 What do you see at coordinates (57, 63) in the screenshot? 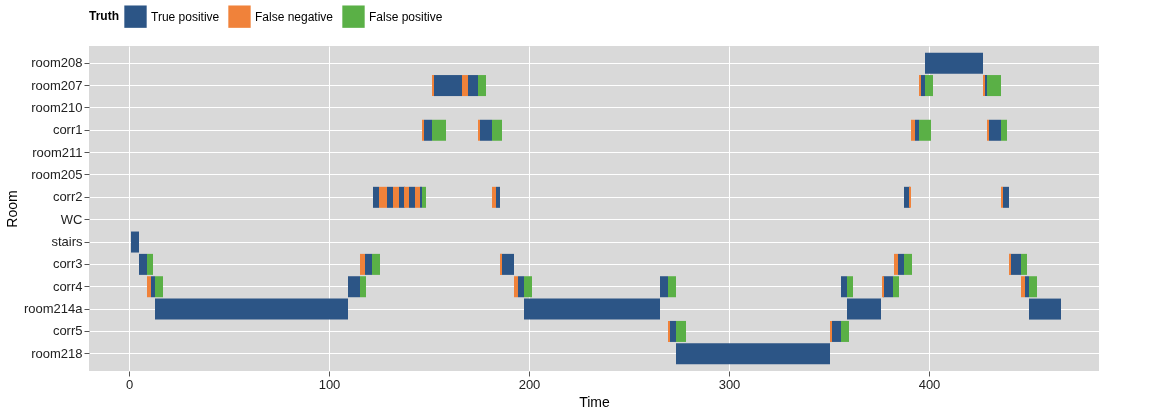
I see `y-tick-label: room208` at bounding box center [57, 63].